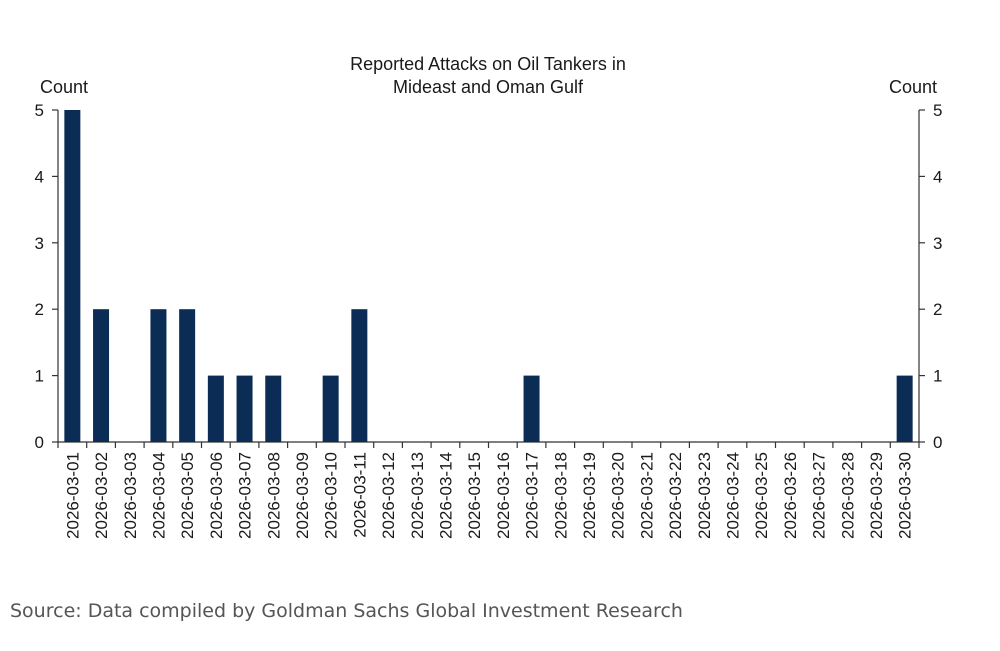 The image size is (1000, 651). I want to click on y-tick-label-right: 0, so click(937, 442).